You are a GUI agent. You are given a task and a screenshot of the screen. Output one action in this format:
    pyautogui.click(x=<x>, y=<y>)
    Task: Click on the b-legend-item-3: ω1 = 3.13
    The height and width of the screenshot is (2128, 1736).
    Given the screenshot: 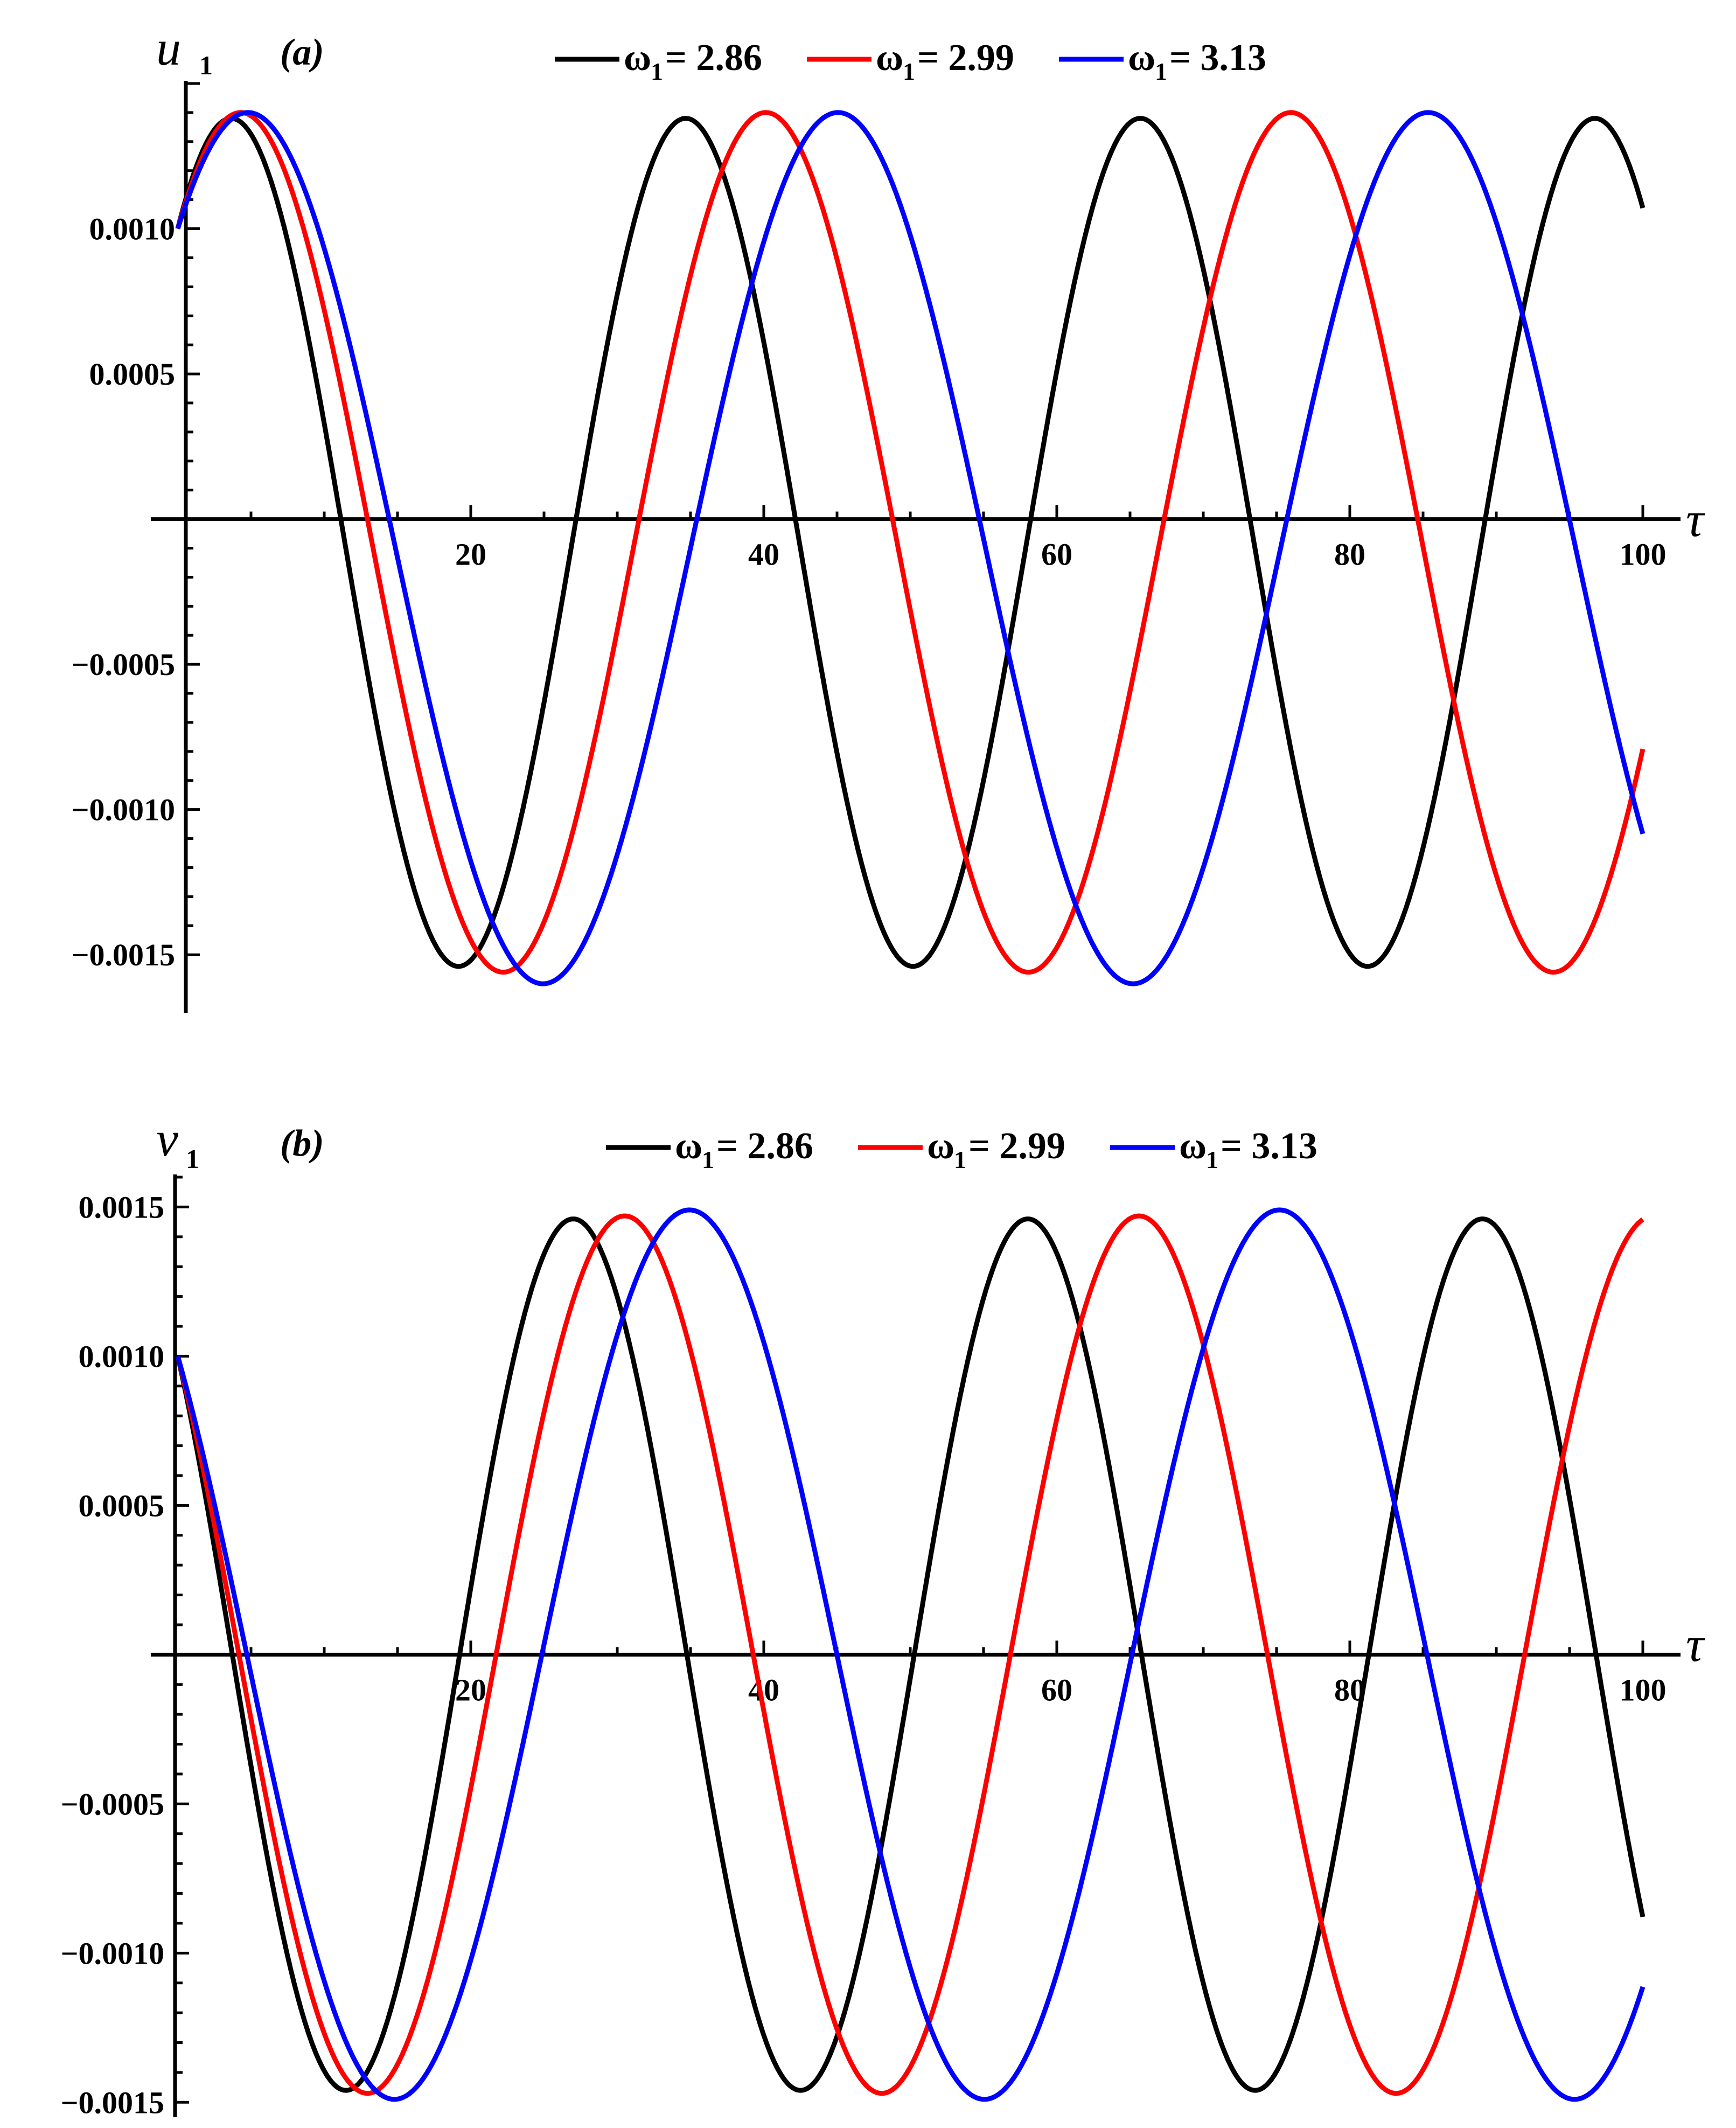 What is the action you would take?
    pyautogui.click(x=1213, y=1149)
    